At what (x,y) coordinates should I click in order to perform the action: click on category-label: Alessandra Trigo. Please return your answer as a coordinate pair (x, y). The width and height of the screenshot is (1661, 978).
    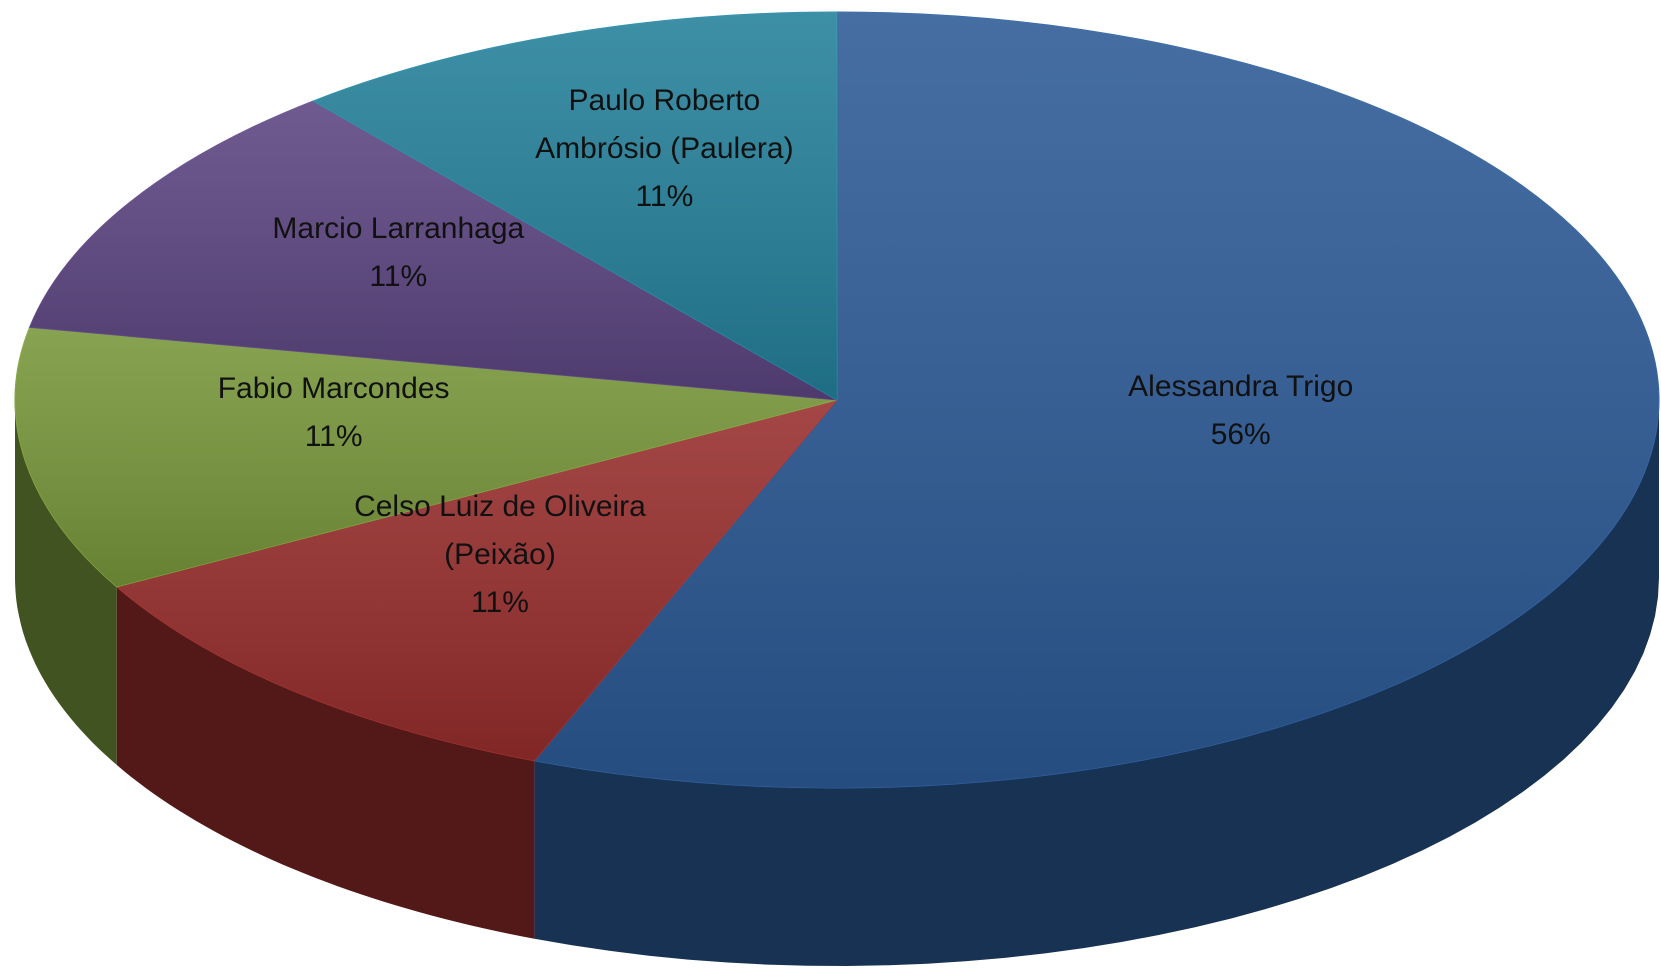
    Looking at the image, I should click on (1241, 387).